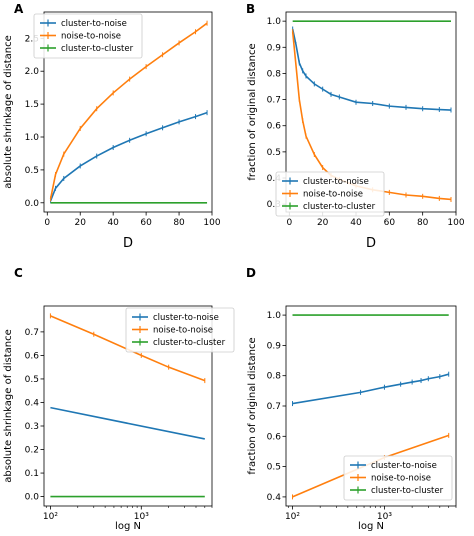  Describe the element at coordinates (274, 346) in the screenshot. I see `panel-d-ytick-label: 0.9` at that location.